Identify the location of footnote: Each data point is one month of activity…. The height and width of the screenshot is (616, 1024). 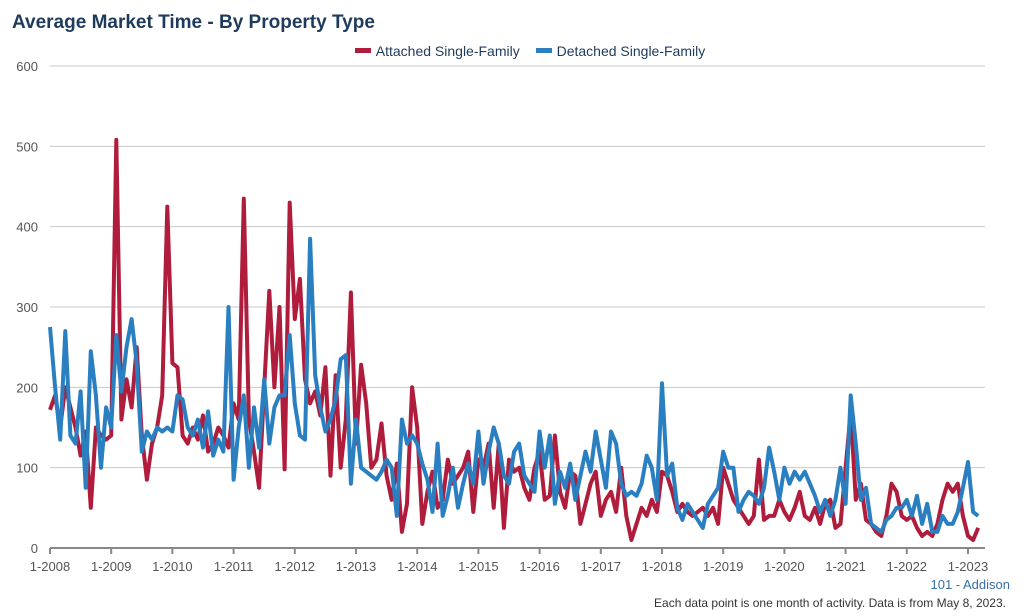
(830, 603).